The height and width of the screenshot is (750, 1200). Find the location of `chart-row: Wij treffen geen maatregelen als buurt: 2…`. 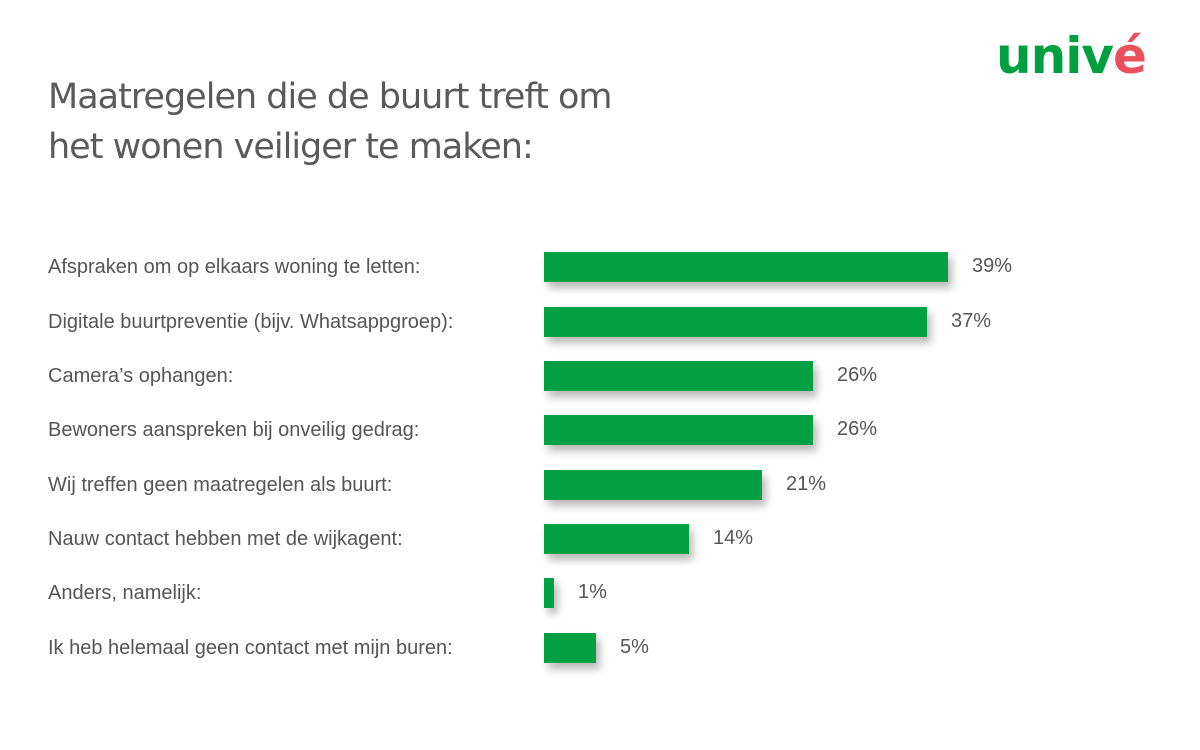

chart-row: Wij treffen geen maatregelen als buurt: 2… is located at coordinates (600, 485).